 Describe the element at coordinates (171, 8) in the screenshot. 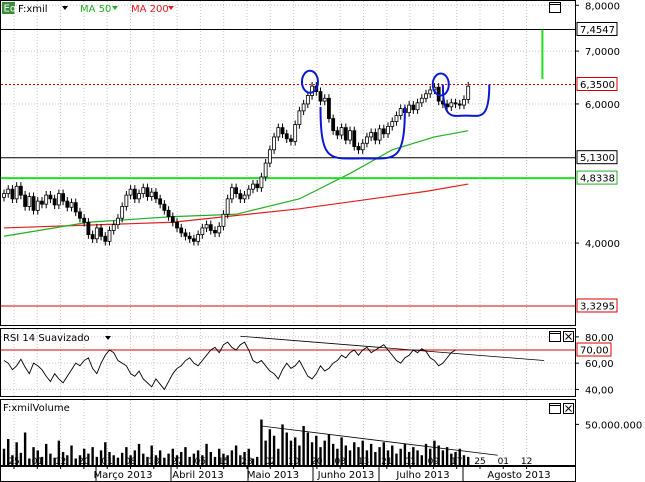

I see `ma200-dropdown-icon` at that location.